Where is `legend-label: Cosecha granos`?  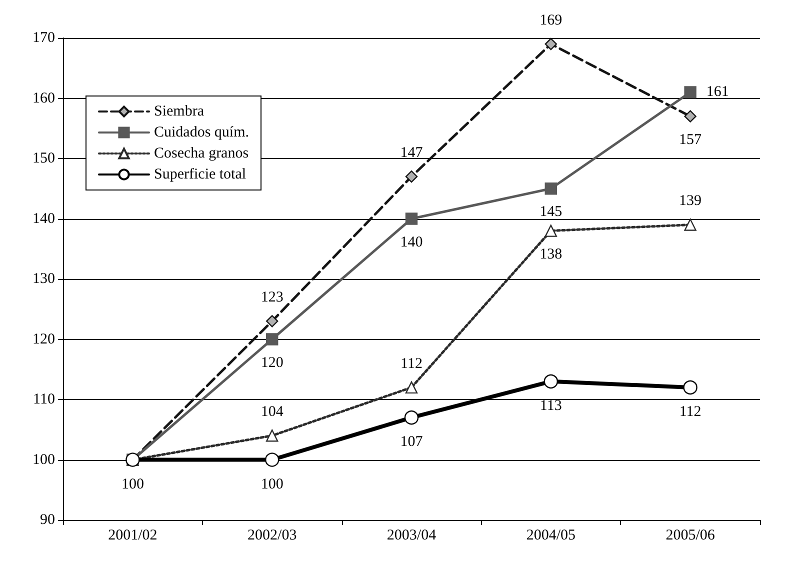 legend-label: Cosecha granos is located at coordinates (201, 154).